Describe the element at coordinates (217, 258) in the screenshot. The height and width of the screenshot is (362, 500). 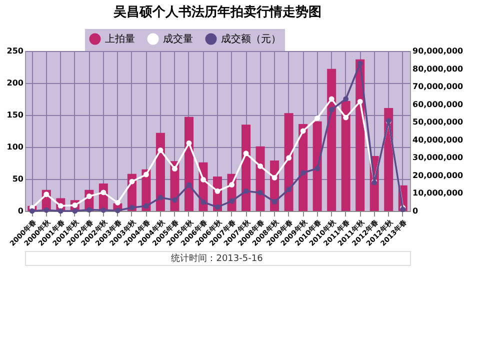
I see `text: 统计时间：2013-5-16` at that location.